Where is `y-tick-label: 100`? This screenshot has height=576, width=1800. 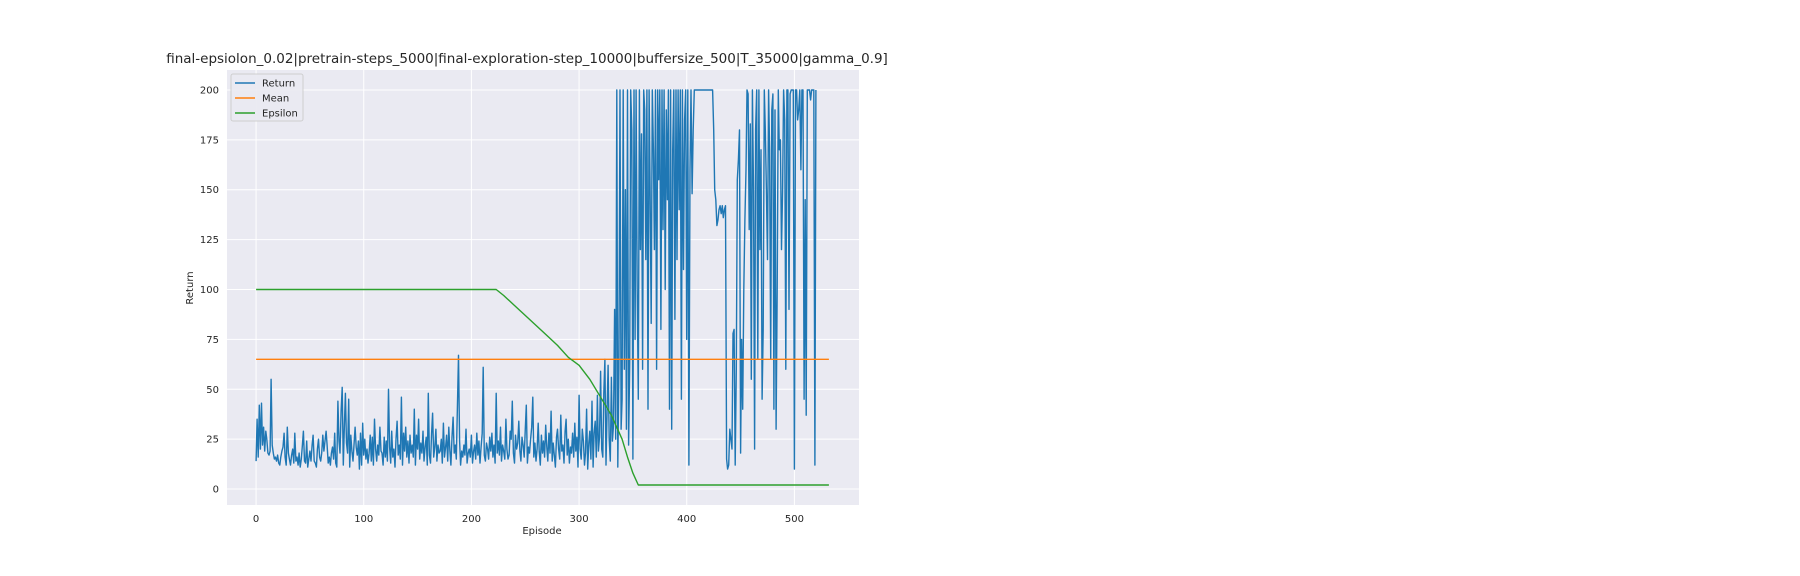
y-tick-label: 100 is located at coordinates (209, 290).